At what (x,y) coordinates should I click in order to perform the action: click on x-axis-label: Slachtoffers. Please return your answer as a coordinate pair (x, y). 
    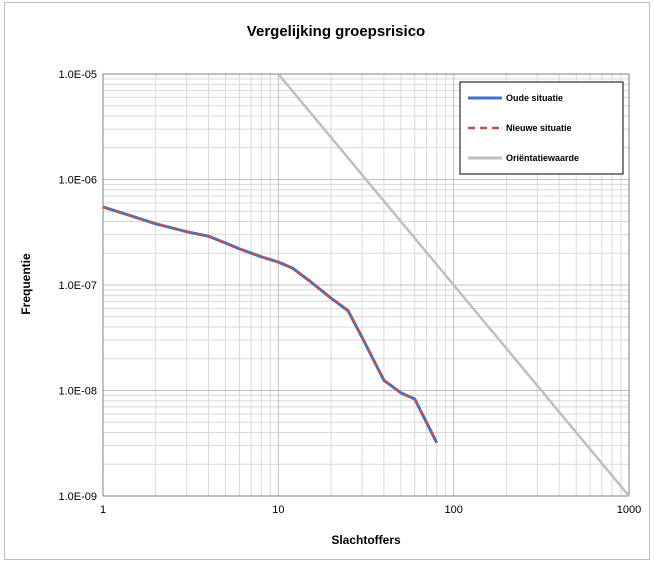
    Looking at the image, I should click on (366, 540).